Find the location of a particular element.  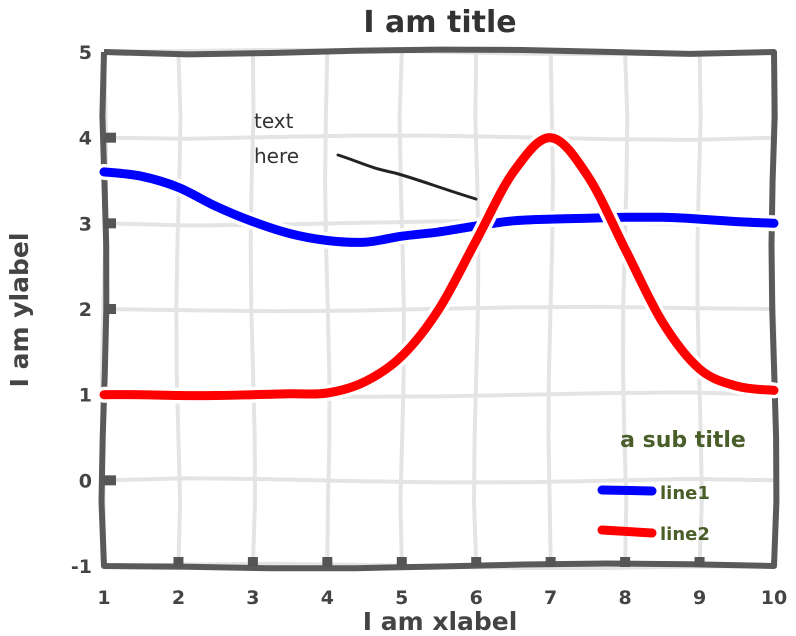

annotation-arrow is located at coordinates (407, 177).